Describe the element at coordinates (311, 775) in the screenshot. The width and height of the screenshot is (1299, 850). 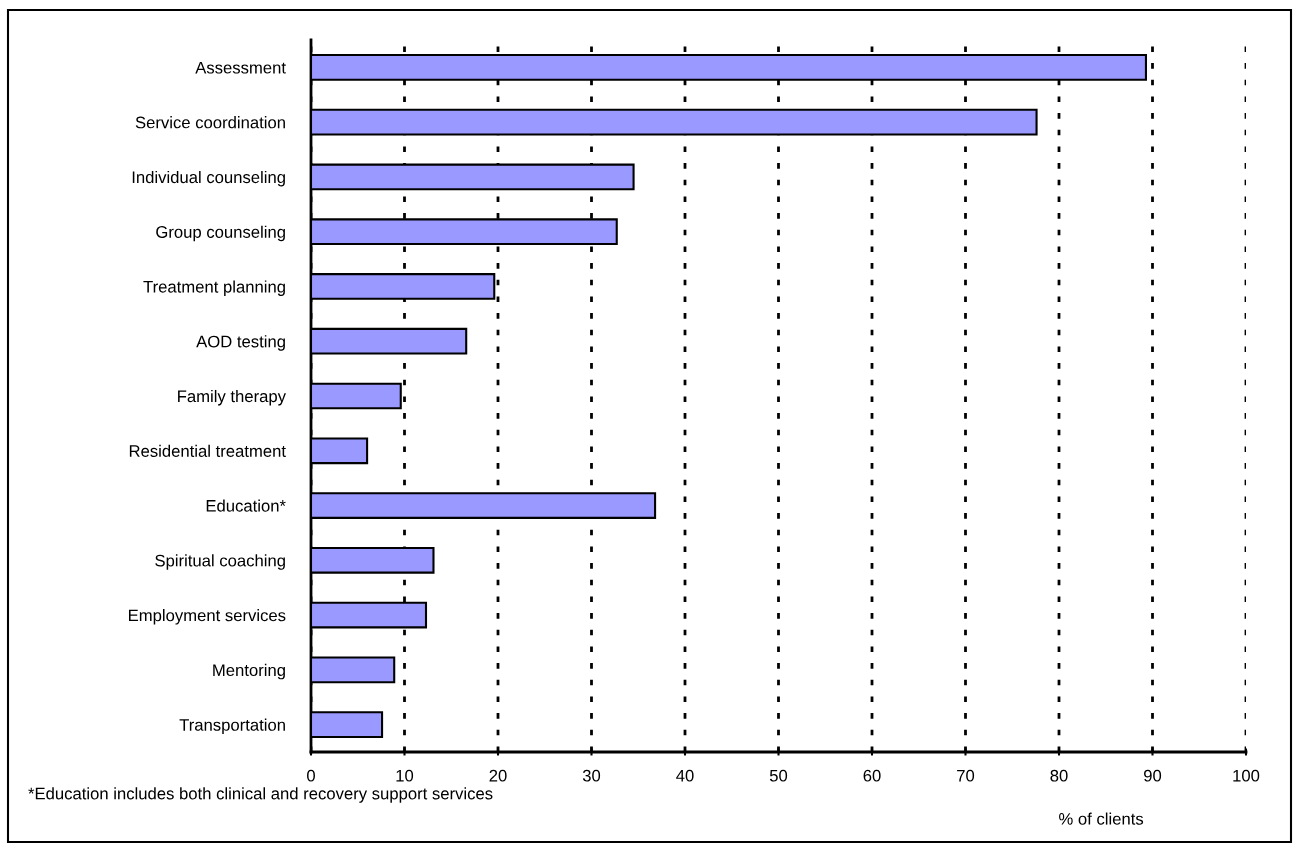
I see `x-tick-label: 0` at that location.